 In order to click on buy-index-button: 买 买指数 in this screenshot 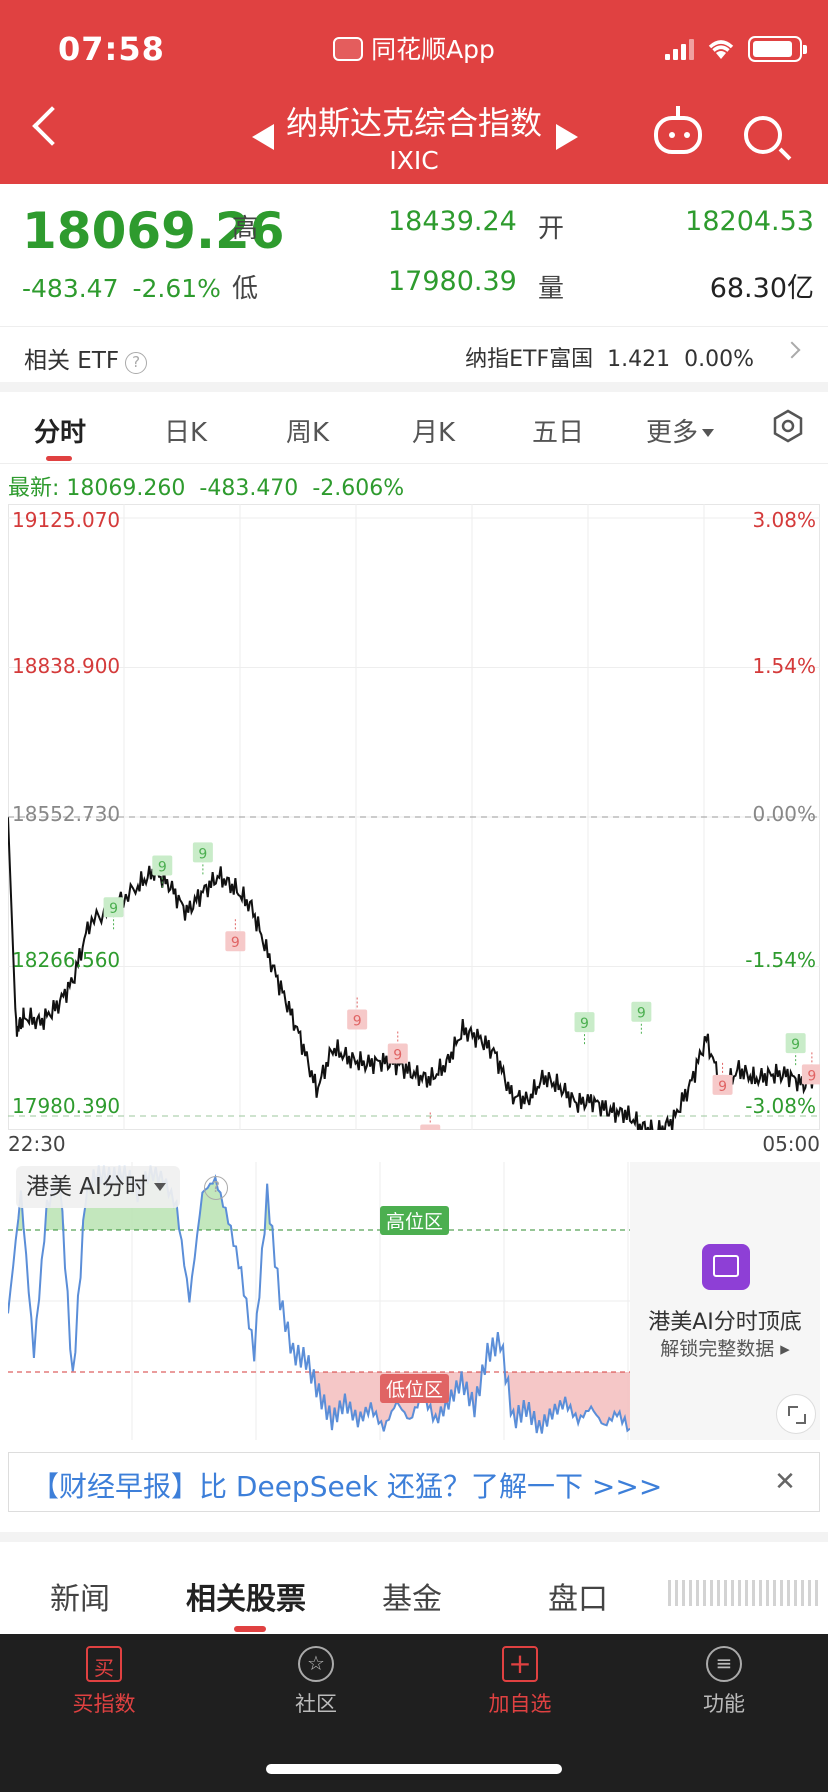, I will do `click(104, 1676)`.